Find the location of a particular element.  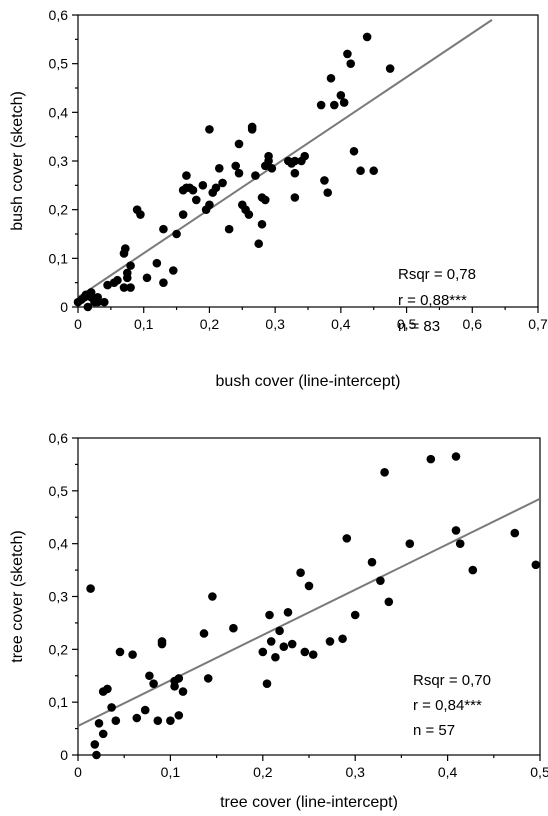

x-tick-label: 0,3 is located at coordinates (275, 324).